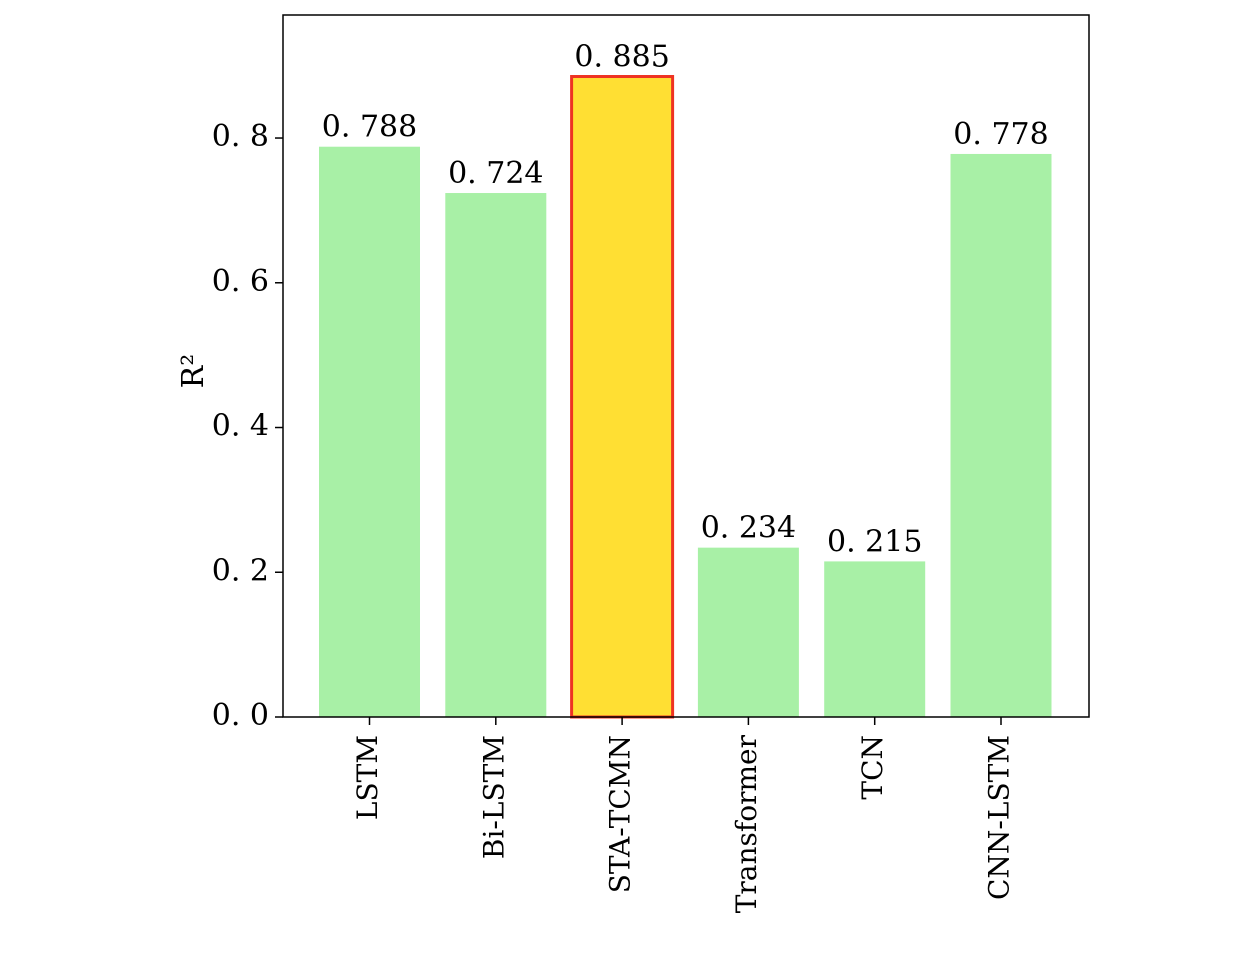 This screenshot has height=954, width=1260. I want to click on bar-transformer, so click(748, 632).